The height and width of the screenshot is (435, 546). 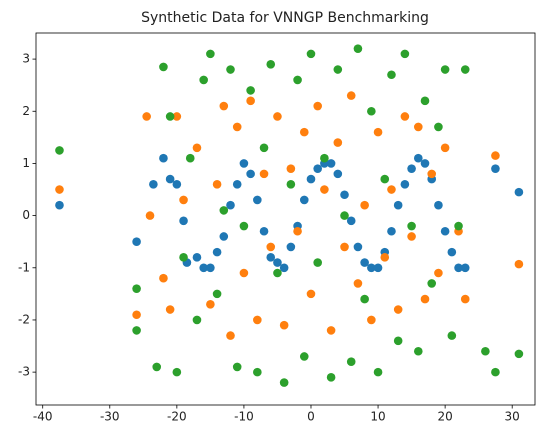 What do you see at coordinates (311, 417) in the screenshot?
I see `x-tick-label: 0` at bounding box center [311, 417].